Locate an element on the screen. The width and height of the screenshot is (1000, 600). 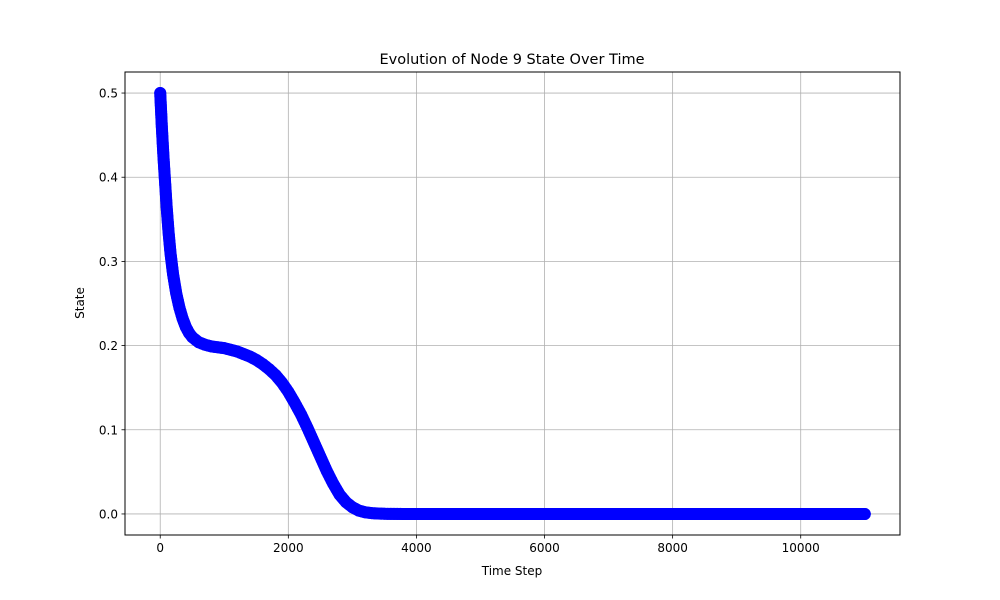
y-tick-label: 0.0 is located at coordinates (108, 514).